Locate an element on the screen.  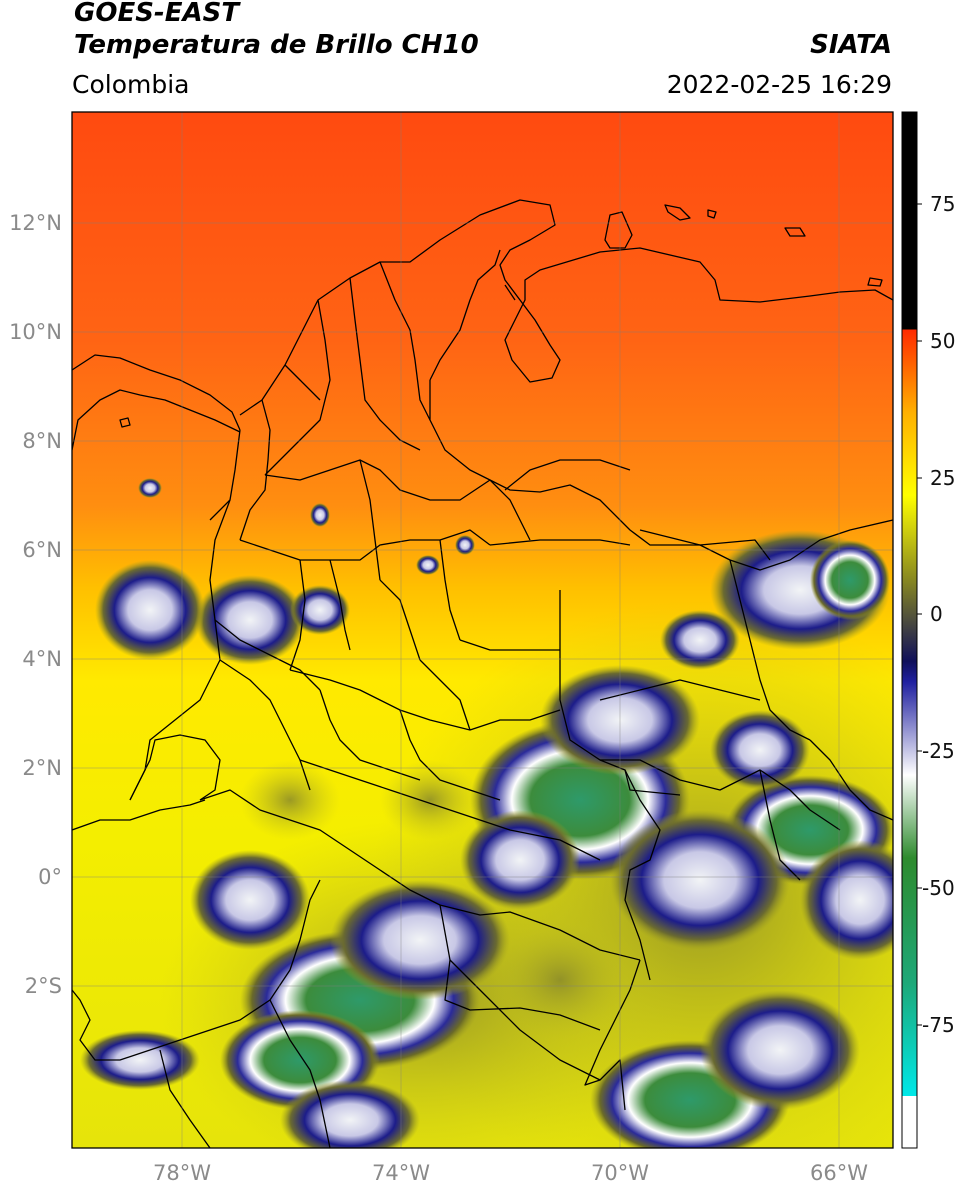
region-label: Colombia is located at coordinates (131, 84).